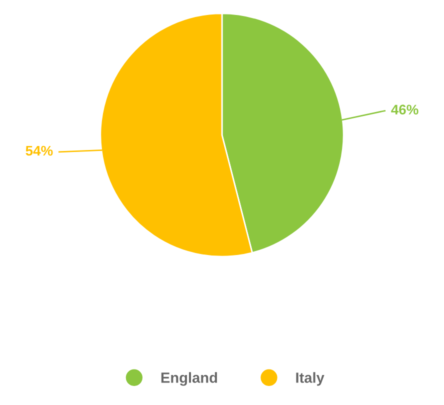 The image size is (444, 405). I want to click on data-label: 54%, so click(39, 151).